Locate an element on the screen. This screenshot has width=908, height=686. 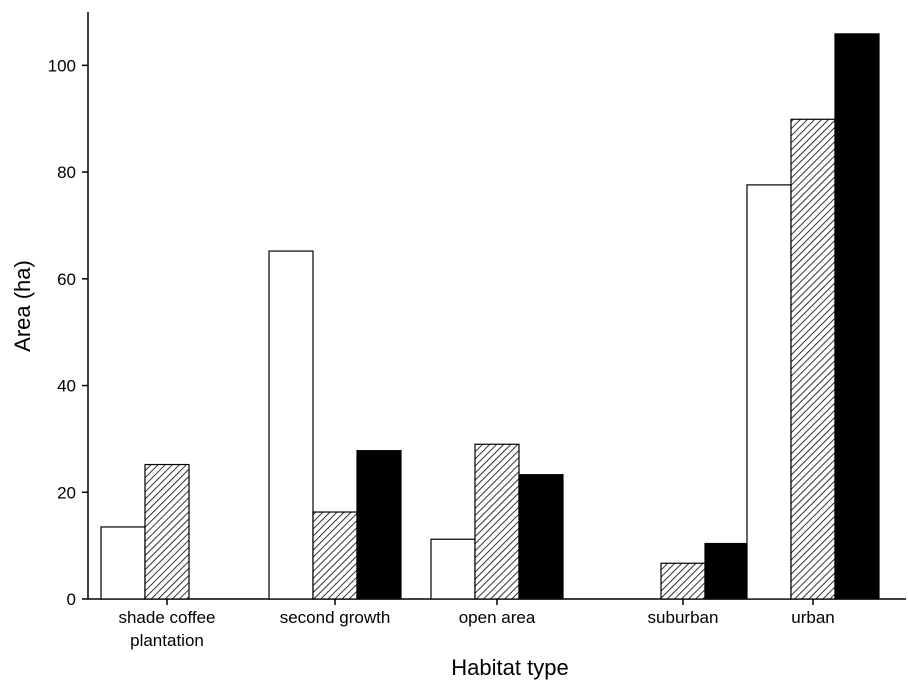
x-tick-label: suburban is located at coordinates (683, 617).